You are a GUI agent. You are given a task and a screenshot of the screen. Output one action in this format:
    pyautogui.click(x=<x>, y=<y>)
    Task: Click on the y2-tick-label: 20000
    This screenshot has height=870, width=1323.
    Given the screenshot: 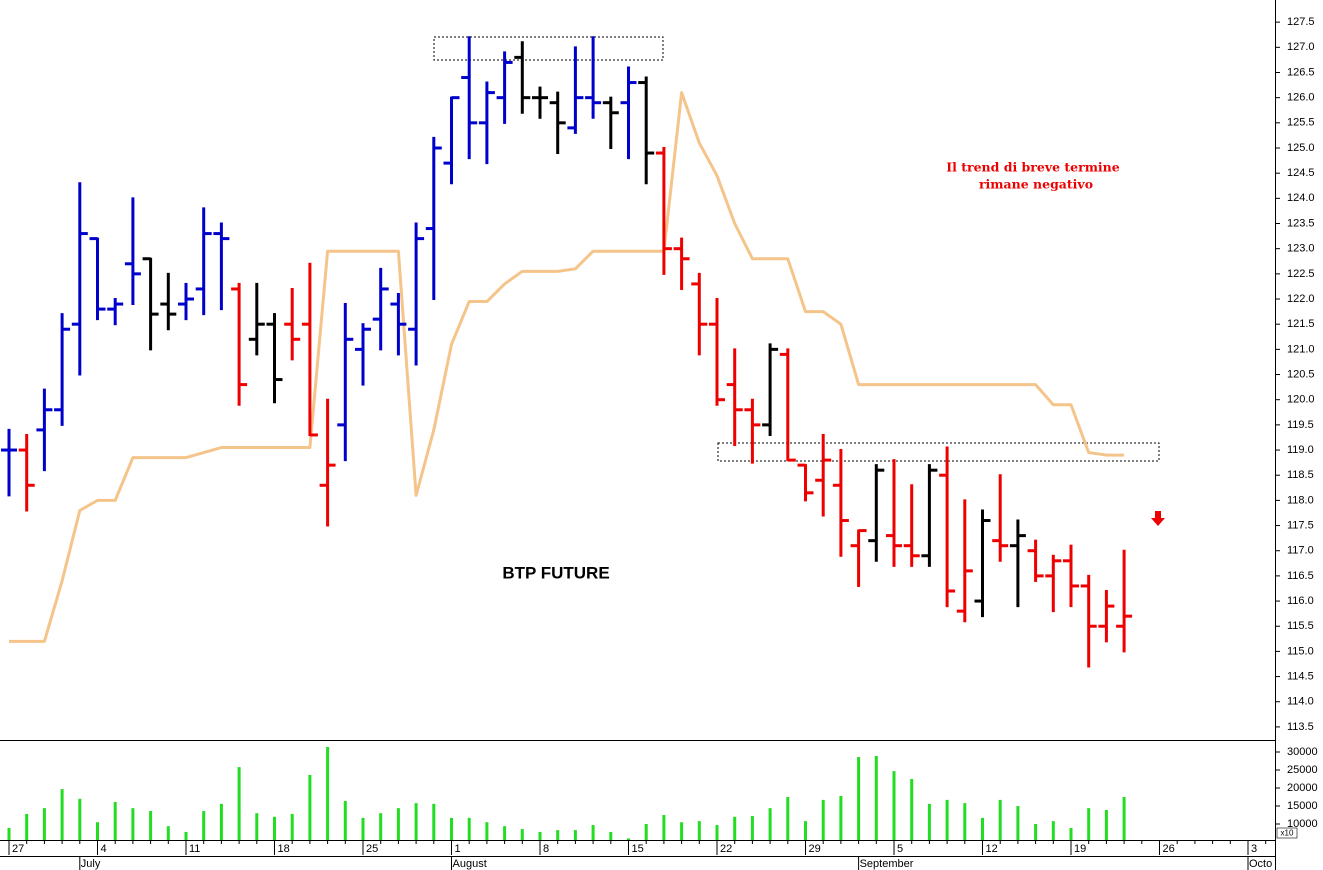 What is the action you would take?
    pyautogui.click(x=1302, y=788)
    